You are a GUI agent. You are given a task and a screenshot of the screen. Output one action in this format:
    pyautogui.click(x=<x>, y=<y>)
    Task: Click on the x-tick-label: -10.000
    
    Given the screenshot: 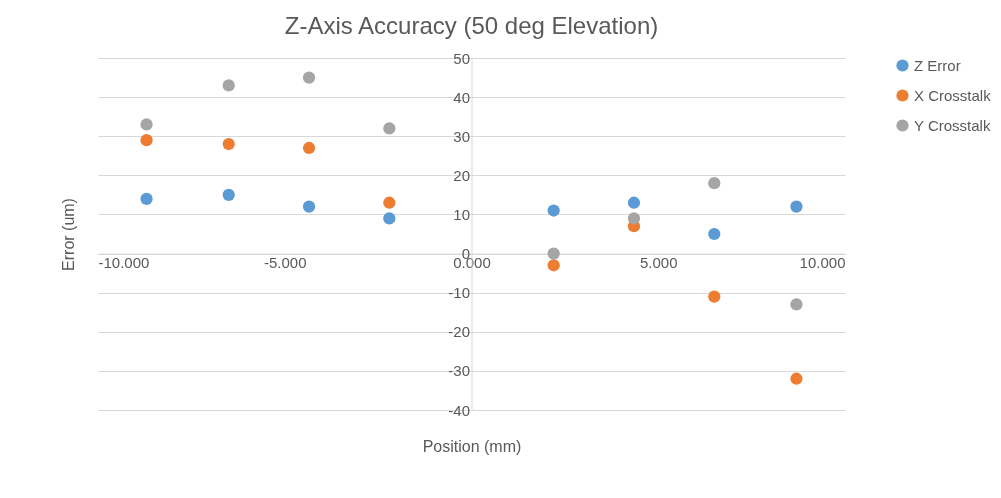 What is the action you would take?
    pyautogui.click(x=124, y=263)
    